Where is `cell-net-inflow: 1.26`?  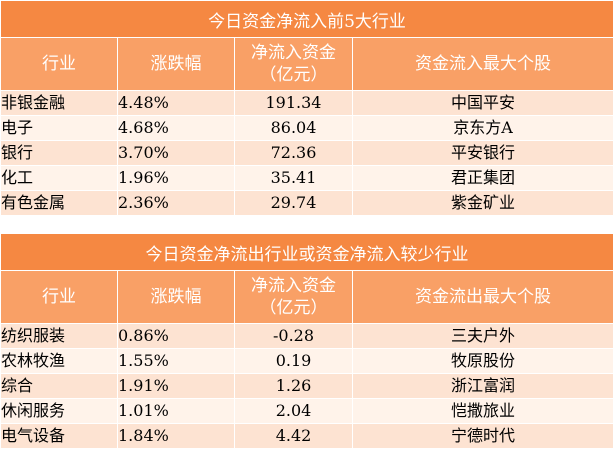
cell-net-inflow: 1.26 is located at coordinates (293, 386).